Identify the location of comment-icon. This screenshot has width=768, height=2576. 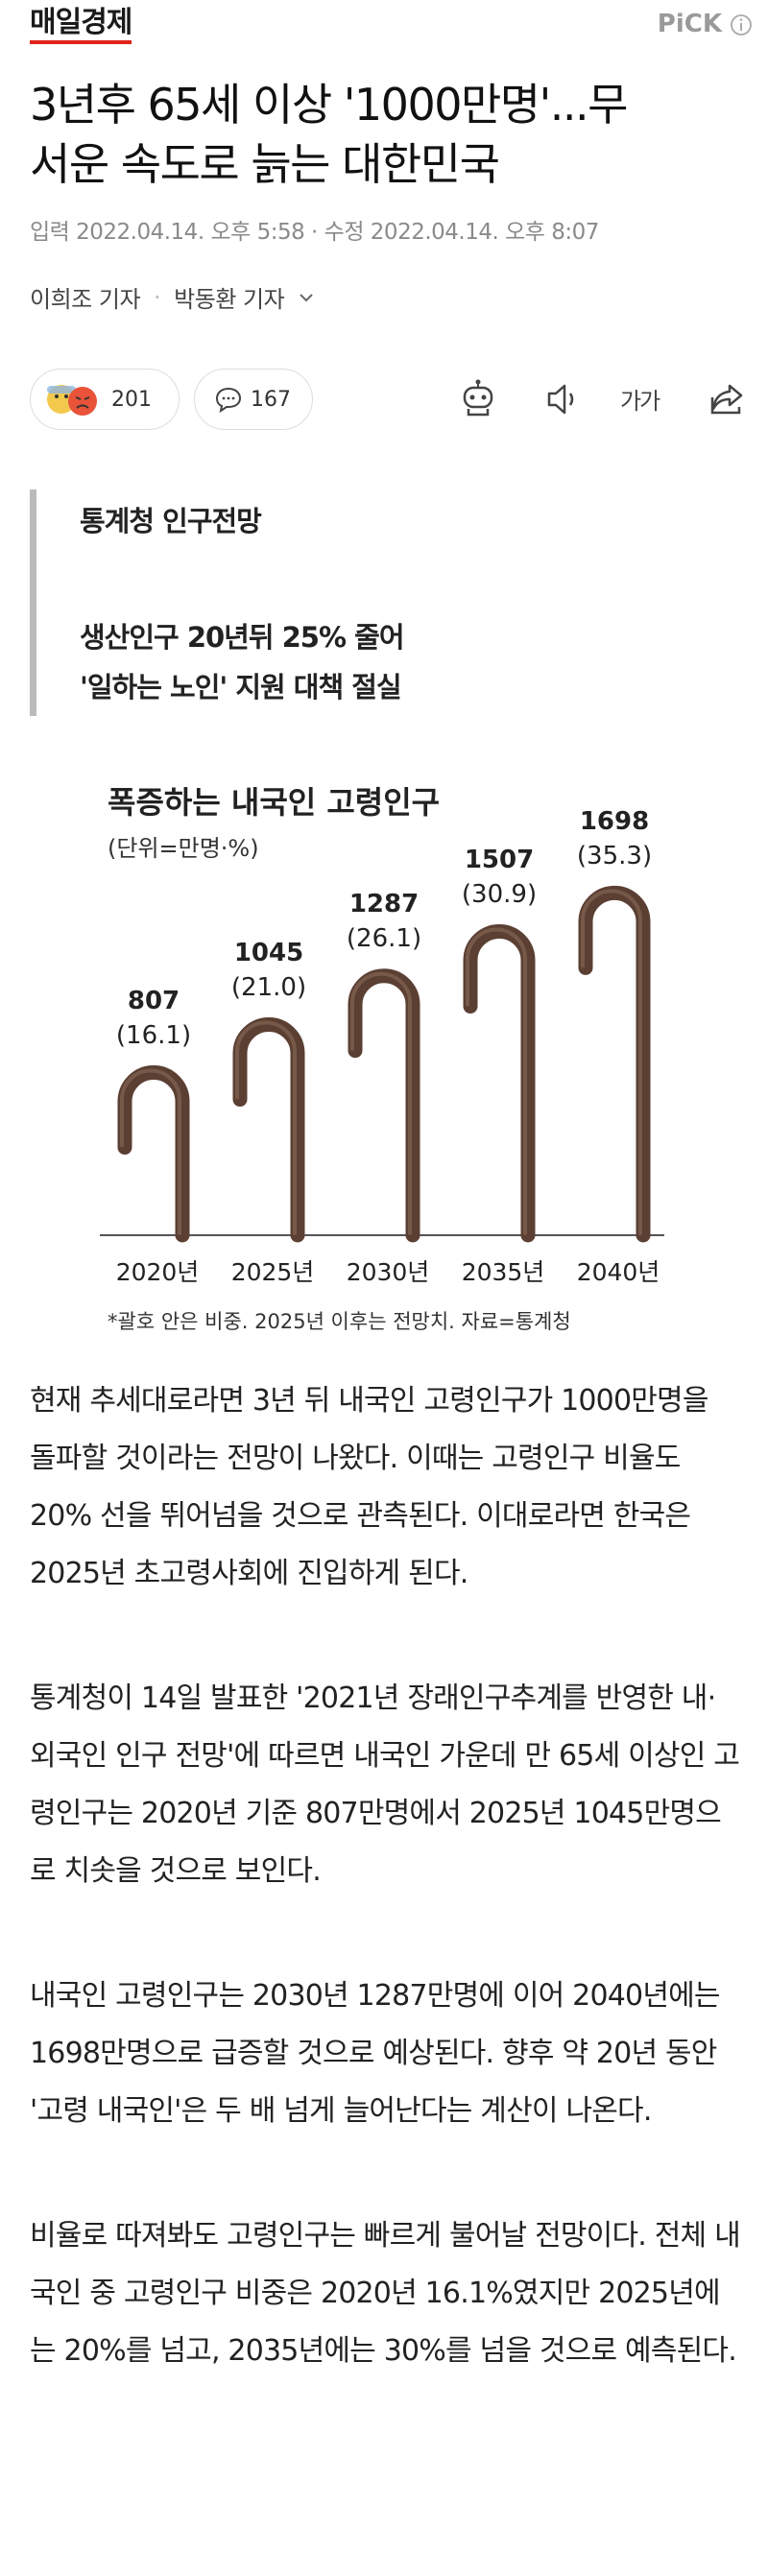
(228, 400).